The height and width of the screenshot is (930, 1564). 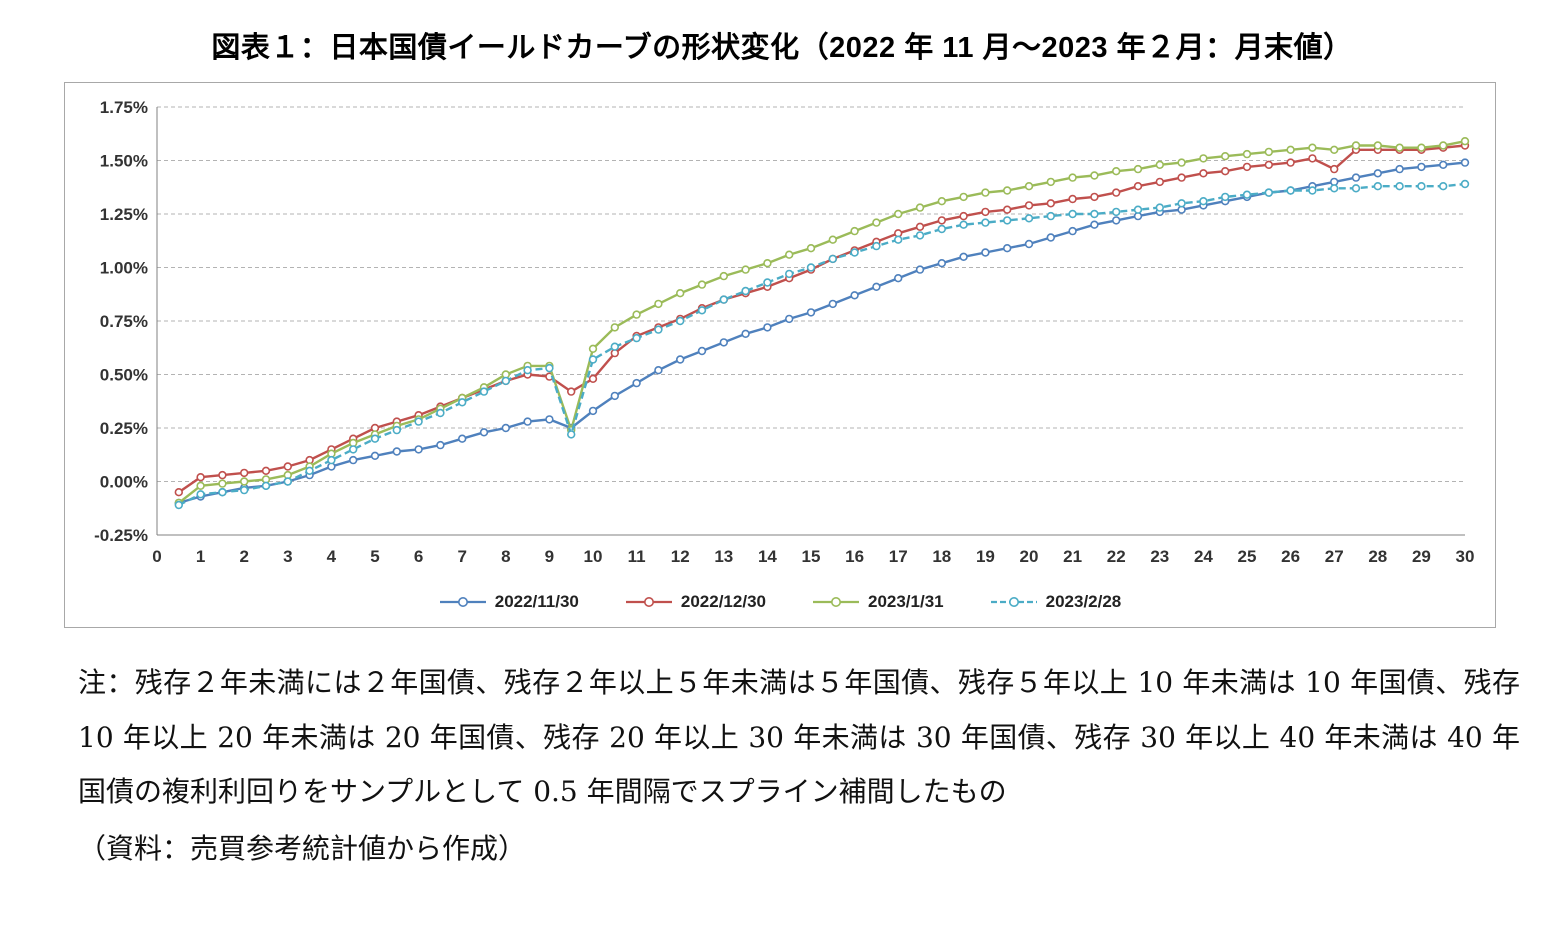 What do you see at coordinates (1465, 556) in the screenshot?
I see `svg-text: 30` at bounding box center [1465, 556].